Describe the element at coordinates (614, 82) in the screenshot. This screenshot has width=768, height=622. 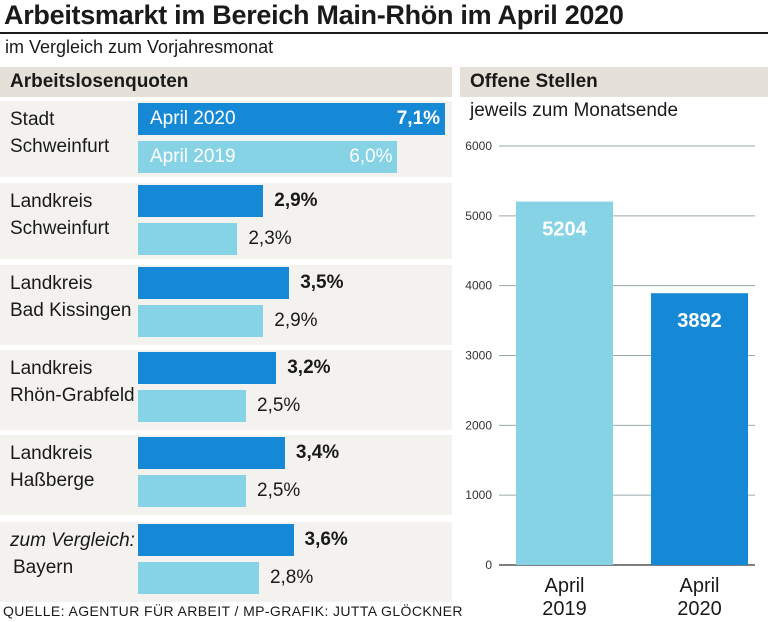
I see `right-panel-heading: Offene Stellen` at that location.